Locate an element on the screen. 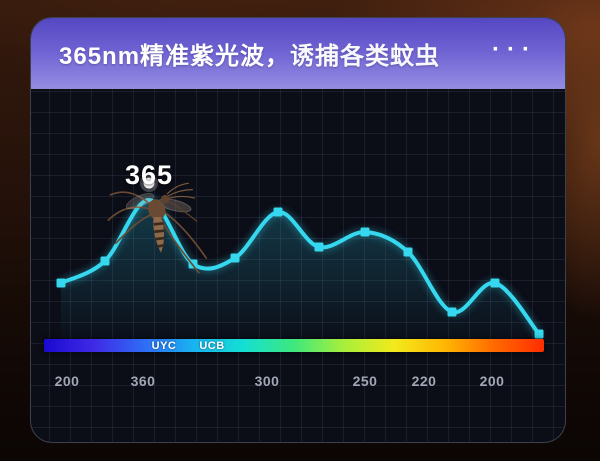  spectrum-band-label: UYC is located at coordinates (164, 345).